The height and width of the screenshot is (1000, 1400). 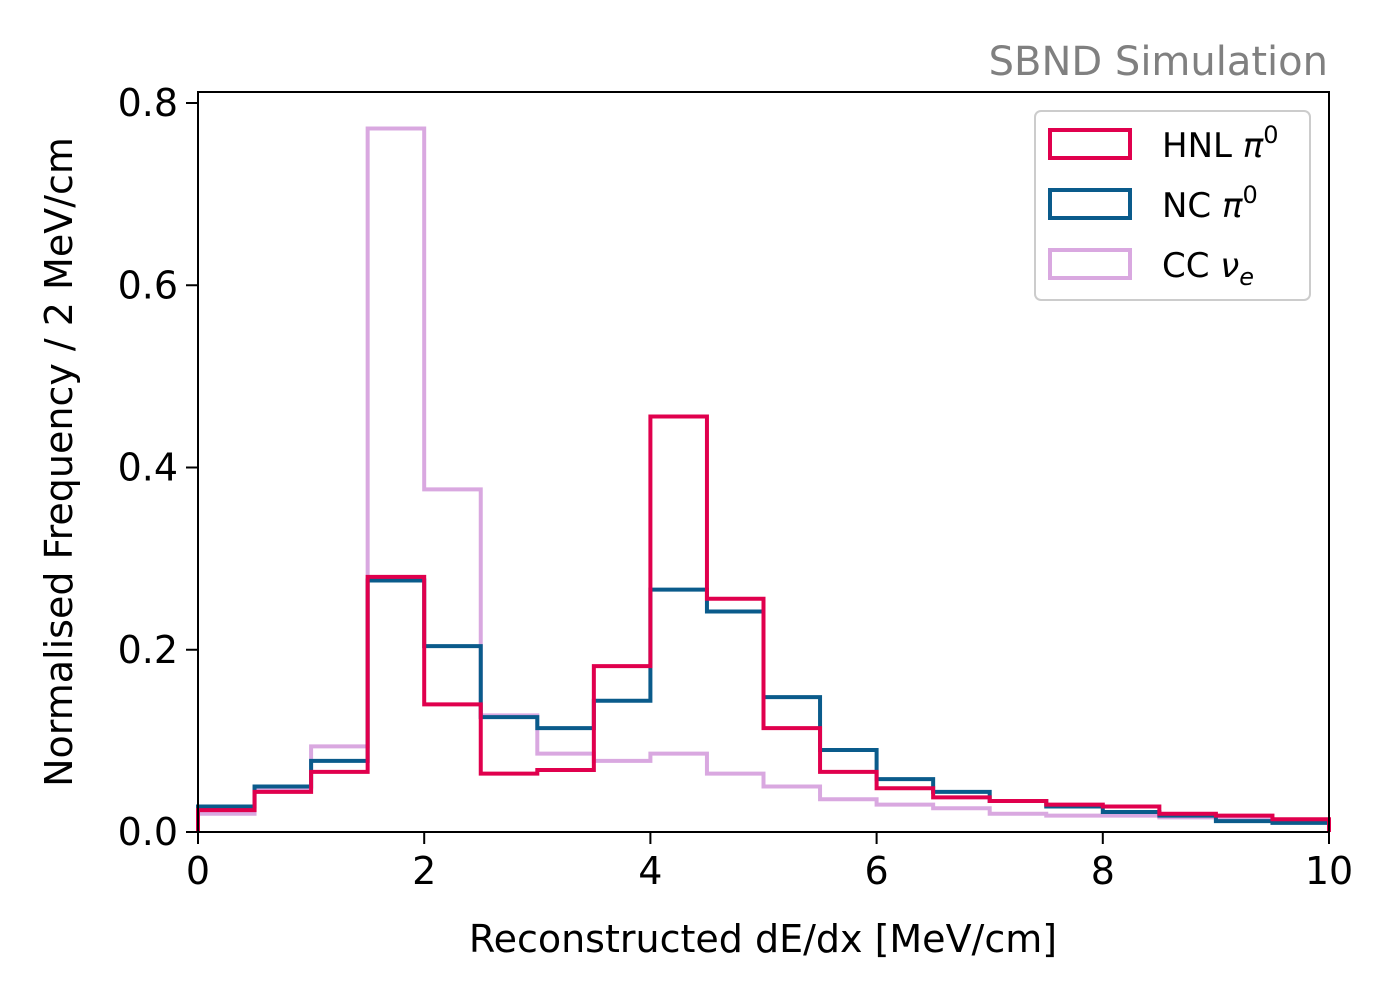 What do you see at coordinates (769, 862) in the screenshot?
I see `x-axis-ticks: 0 2 4 6 8 10` at bounding box center [769, 862].